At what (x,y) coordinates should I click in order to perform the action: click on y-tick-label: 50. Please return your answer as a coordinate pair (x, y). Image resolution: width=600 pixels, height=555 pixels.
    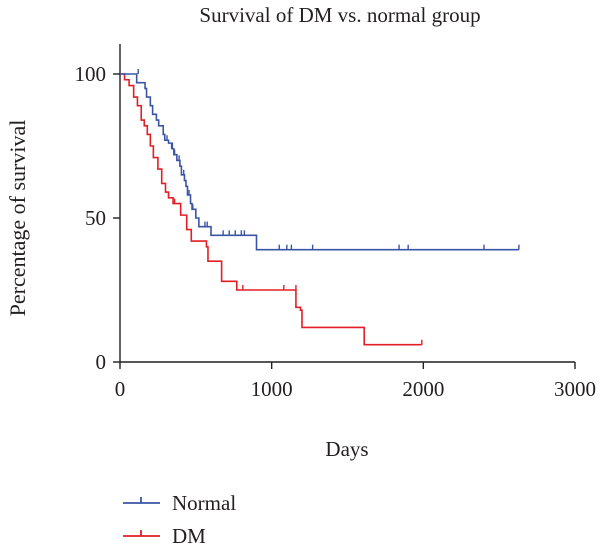
    Looking at the image, I should click on (95, 218).